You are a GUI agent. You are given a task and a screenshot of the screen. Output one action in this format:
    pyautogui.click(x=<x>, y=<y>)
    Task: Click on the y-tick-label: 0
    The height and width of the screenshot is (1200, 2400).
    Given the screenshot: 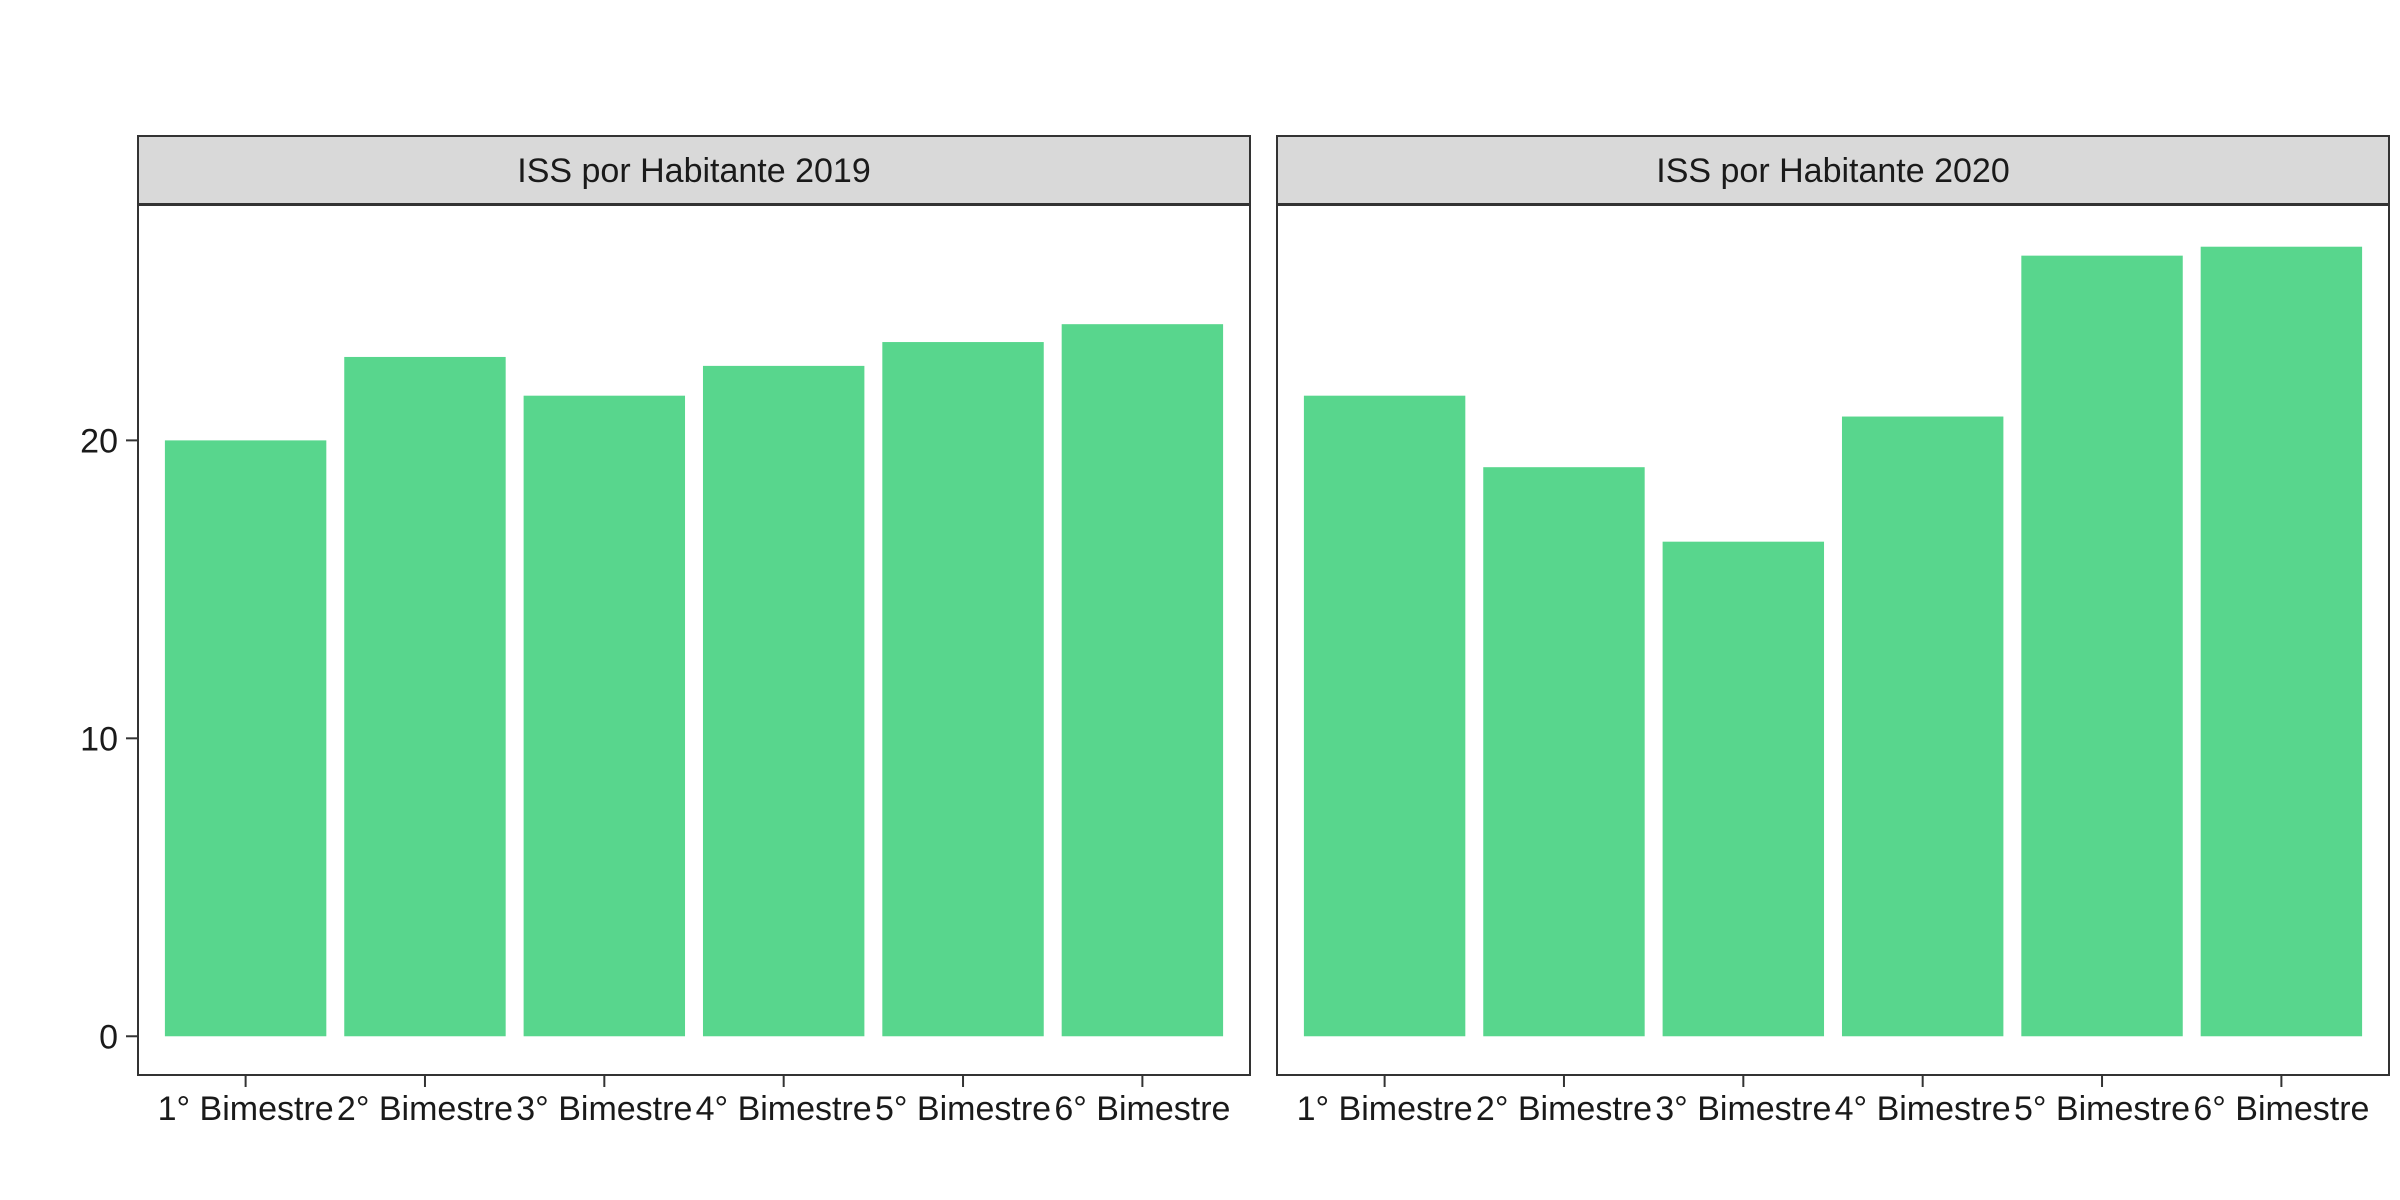 What is the action you would take?
    pyautogui.click(x=108, y=1037)
    